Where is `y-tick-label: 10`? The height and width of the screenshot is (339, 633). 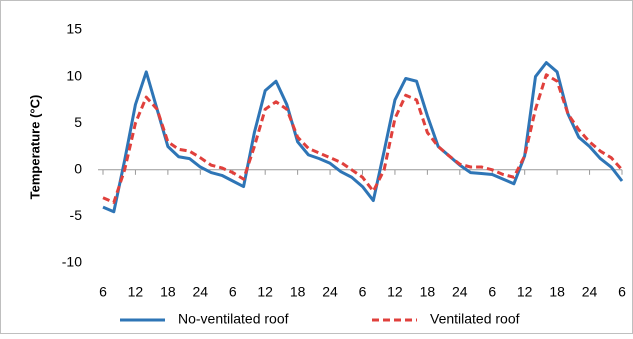 y-tick-label: 10 is located at coordinates (74, 75).